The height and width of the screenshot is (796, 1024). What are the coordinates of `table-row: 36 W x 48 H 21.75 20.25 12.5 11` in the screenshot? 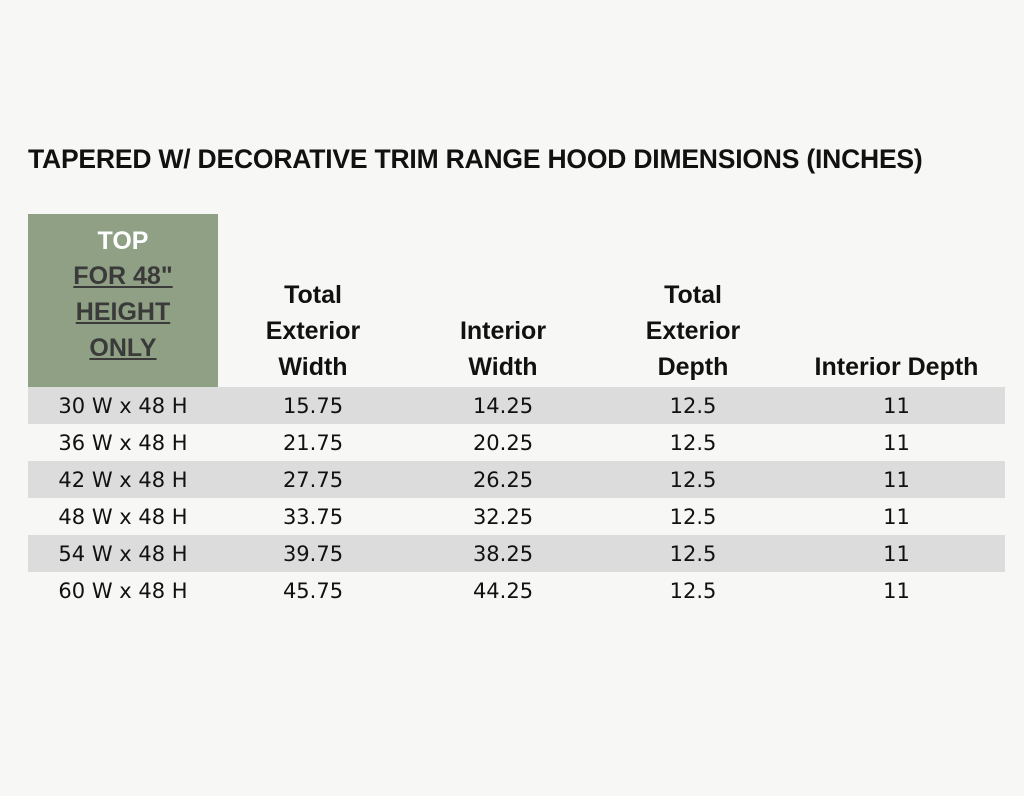 It's located at (516, 442).